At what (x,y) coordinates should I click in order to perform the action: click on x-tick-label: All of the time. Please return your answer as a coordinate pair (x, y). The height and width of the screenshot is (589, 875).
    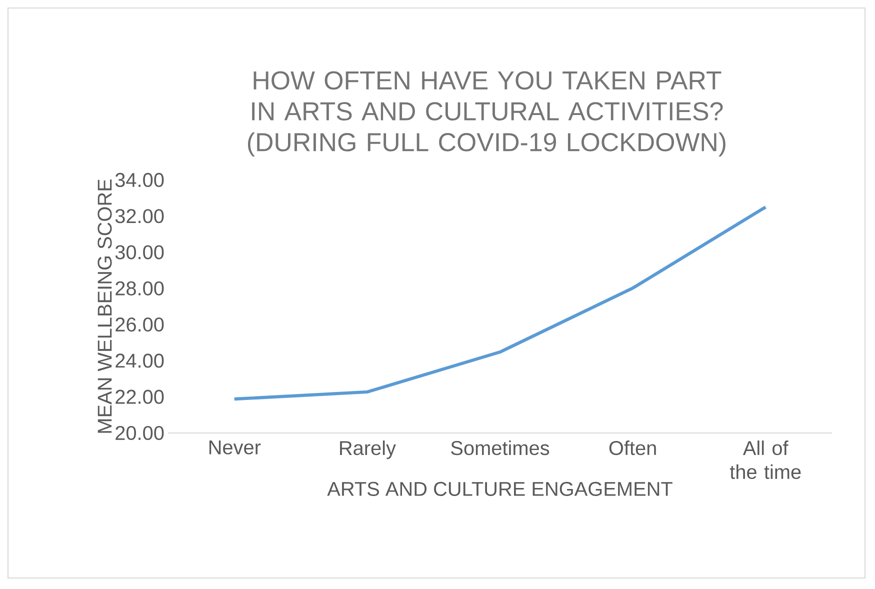
    Looking at the image, I should click on (765, 460).